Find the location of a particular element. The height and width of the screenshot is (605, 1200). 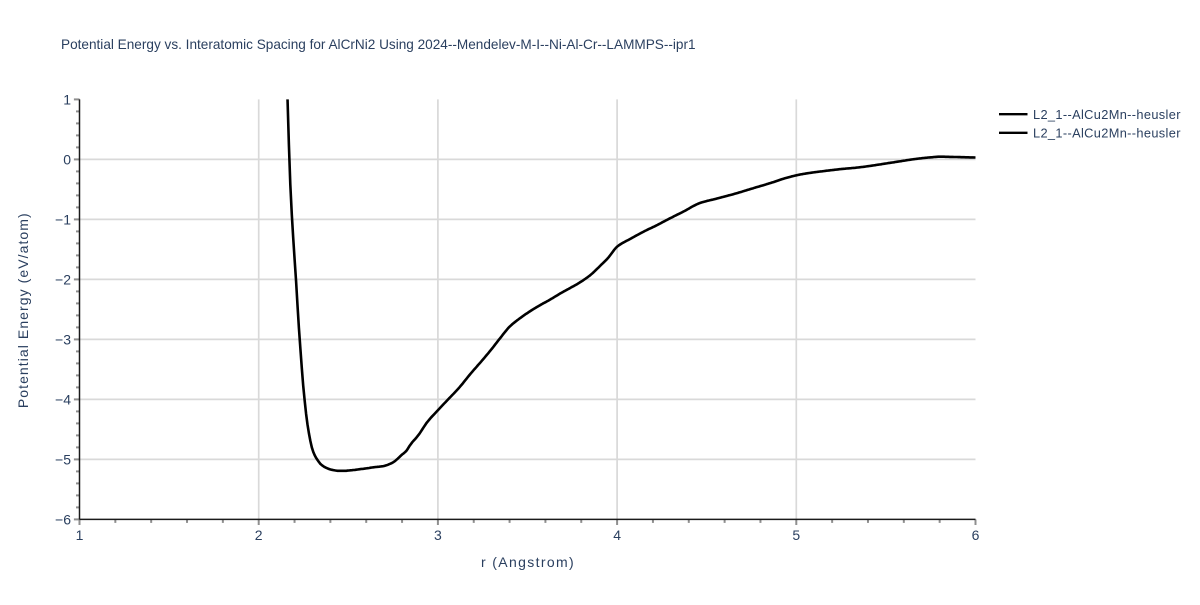

svg-text: −2 is located at coordinates (63, 279).